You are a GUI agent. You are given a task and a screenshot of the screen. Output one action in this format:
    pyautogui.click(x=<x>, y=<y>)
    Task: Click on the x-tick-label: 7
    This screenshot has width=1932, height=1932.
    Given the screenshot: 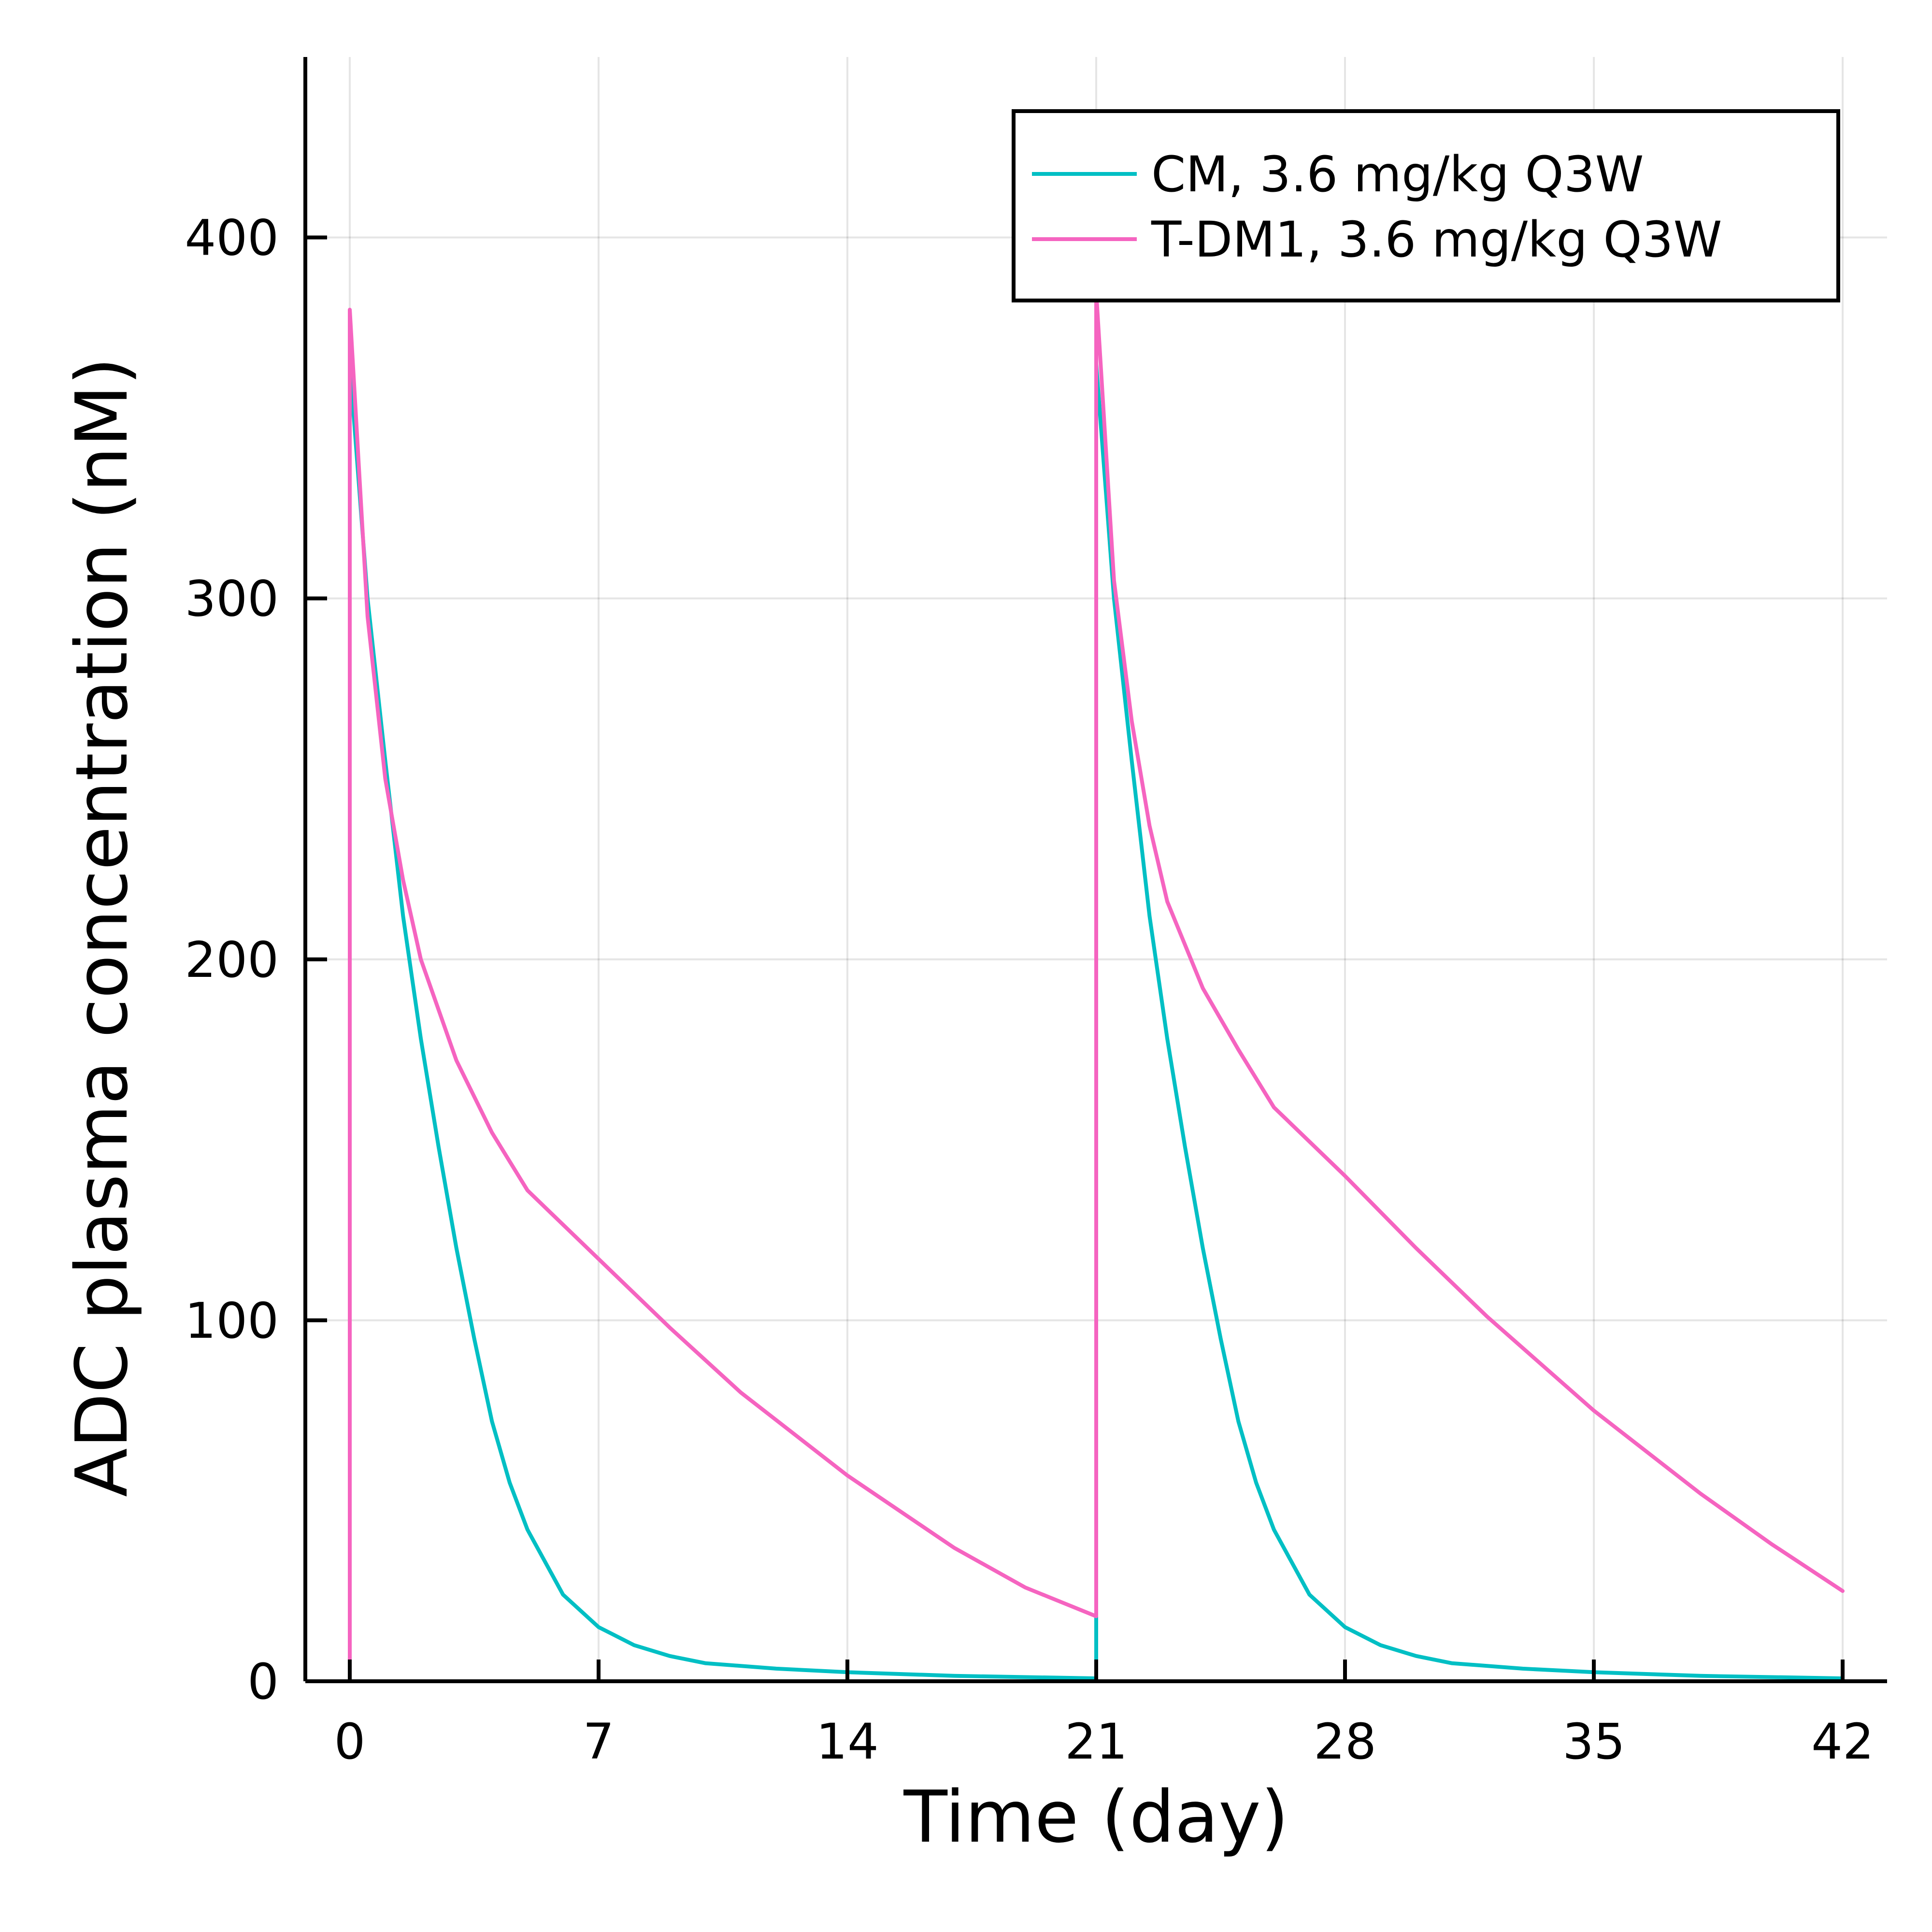 What is the action you would take?
    pyautogui.click(x=599, y=1742)
    